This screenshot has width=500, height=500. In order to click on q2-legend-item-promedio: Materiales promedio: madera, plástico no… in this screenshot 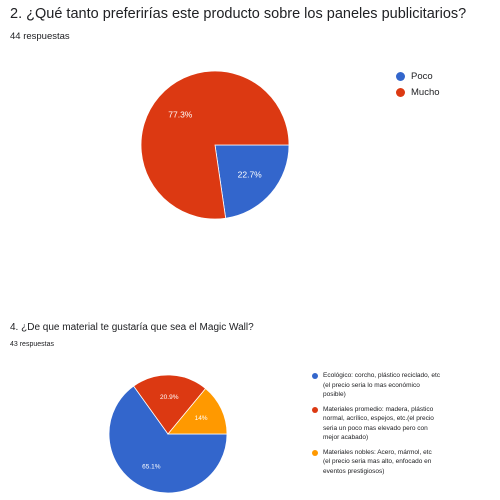, I will do `click(396, 424)`.